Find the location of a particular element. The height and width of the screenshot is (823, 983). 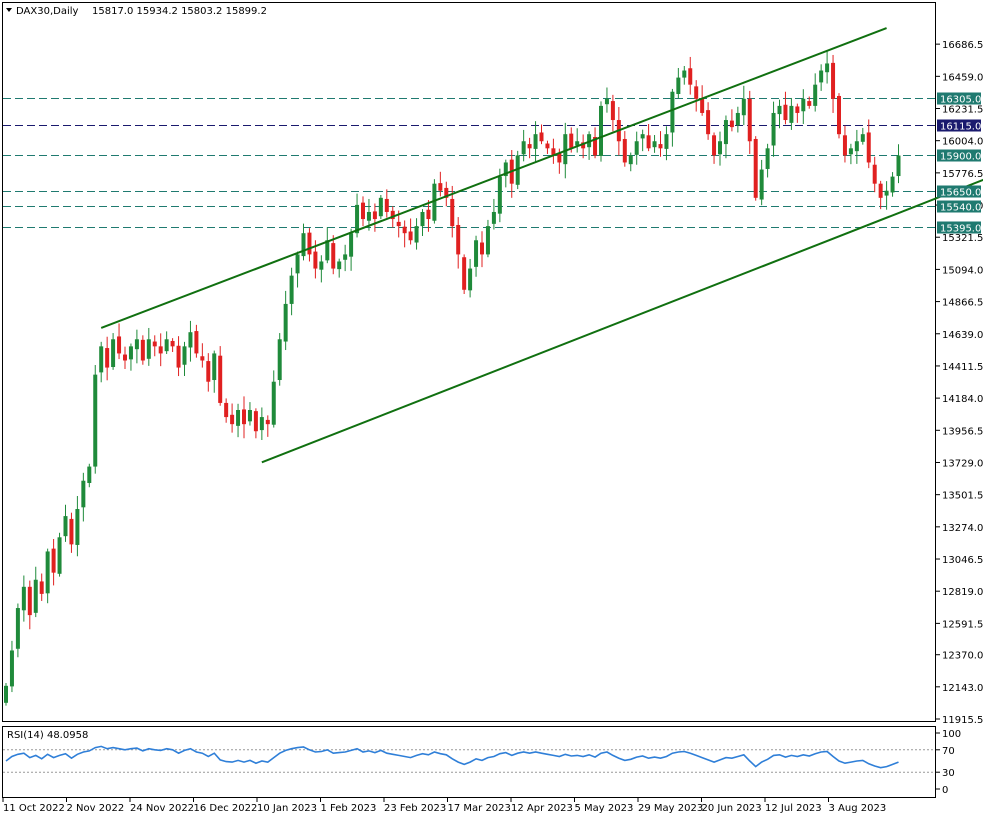

time-tick-label: 20 Jun 2023 is located at coordinates (732, 808).